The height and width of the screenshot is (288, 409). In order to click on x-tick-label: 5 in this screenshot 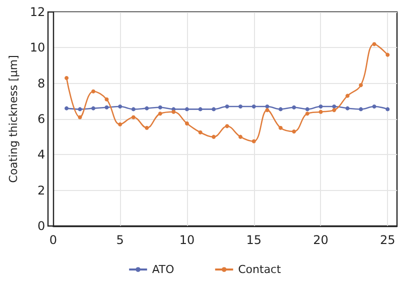, I will do `click(120, 240)`.